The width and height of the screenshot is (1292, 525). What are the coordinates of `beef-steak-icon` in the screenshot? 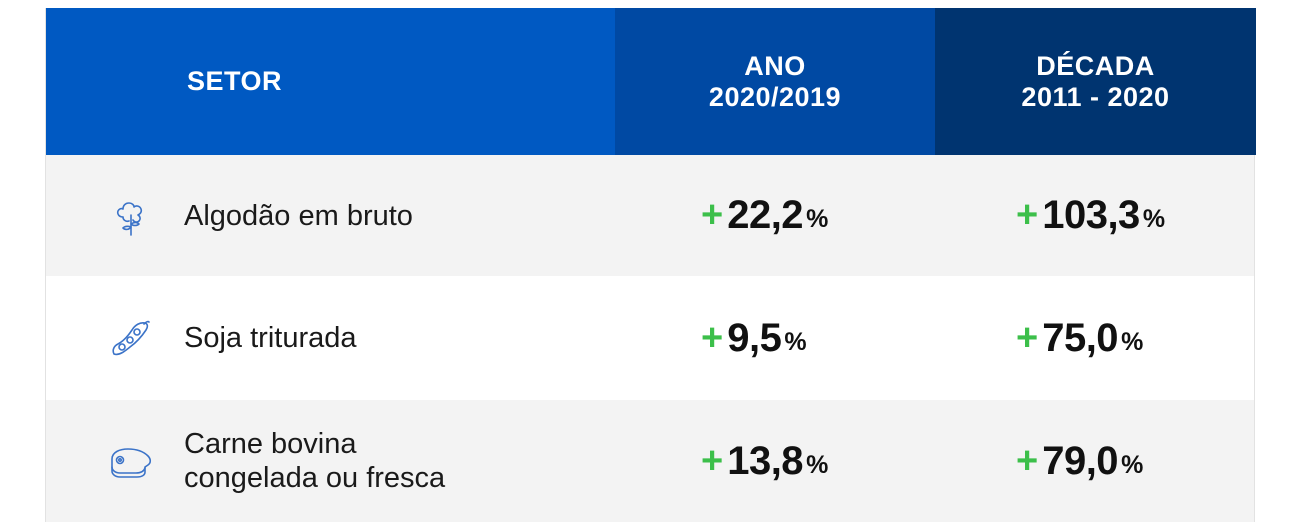 It's located at (131, 462).